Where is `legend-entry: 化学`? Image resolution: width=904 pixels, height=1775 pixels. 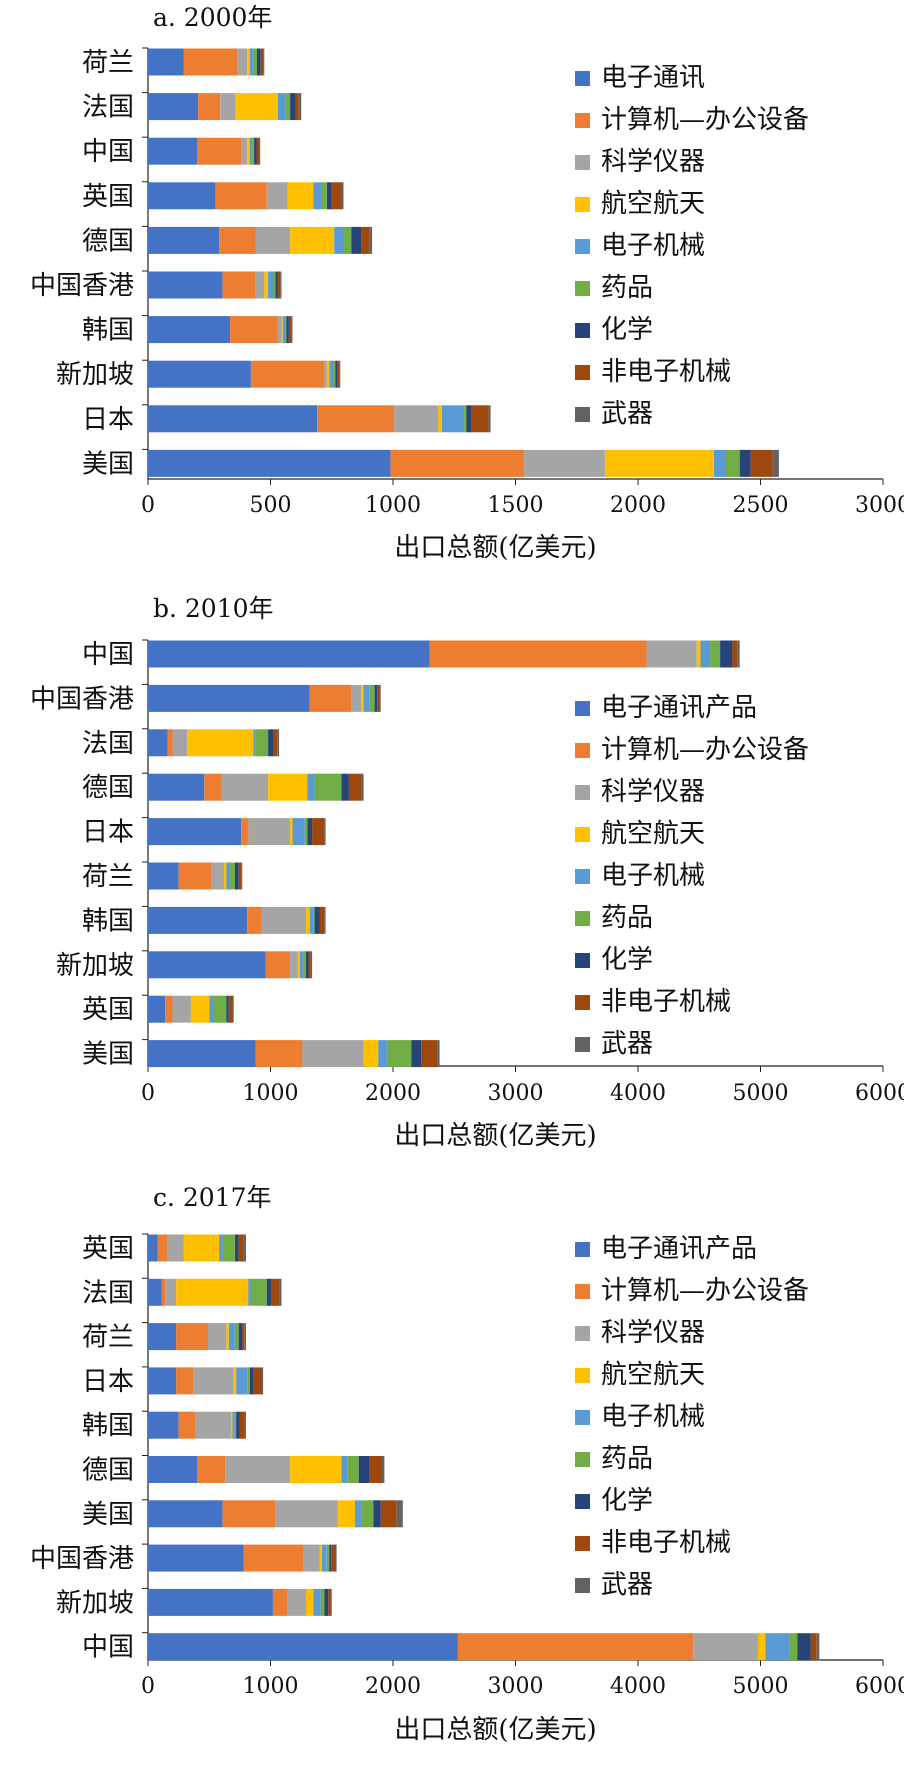 legend-entry: 化学 is located at coordinates (627, 960).